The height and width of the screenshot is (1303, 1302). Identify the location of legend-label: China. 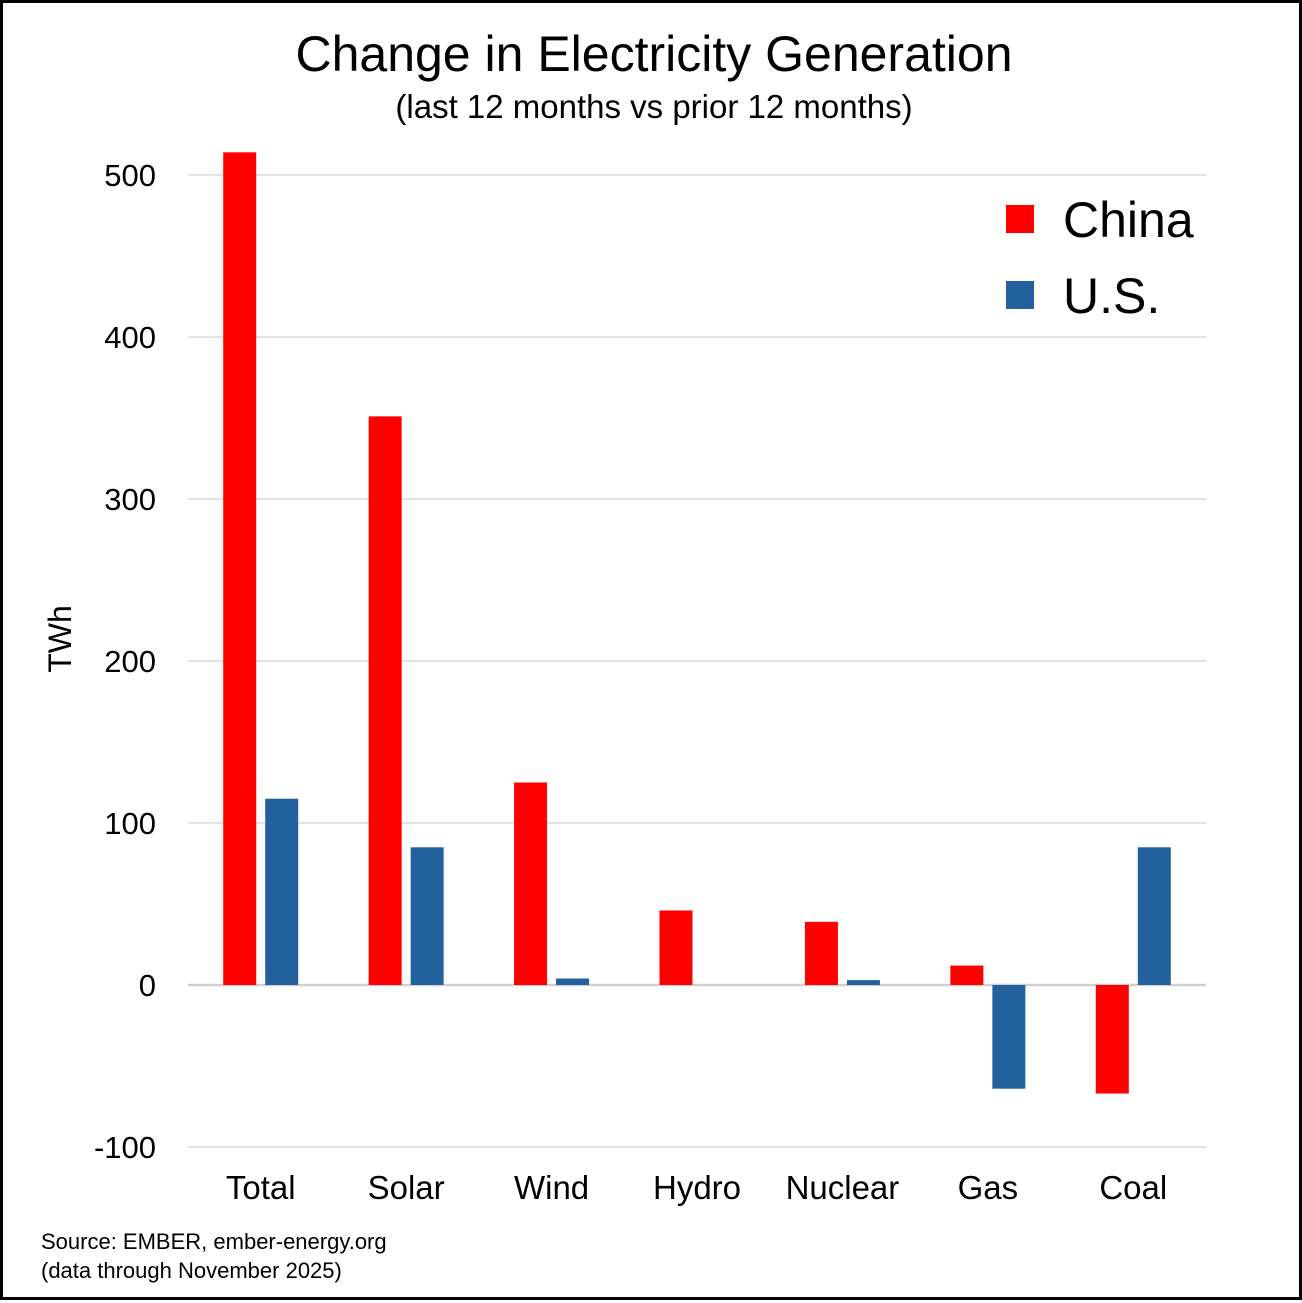
(1128, 220).